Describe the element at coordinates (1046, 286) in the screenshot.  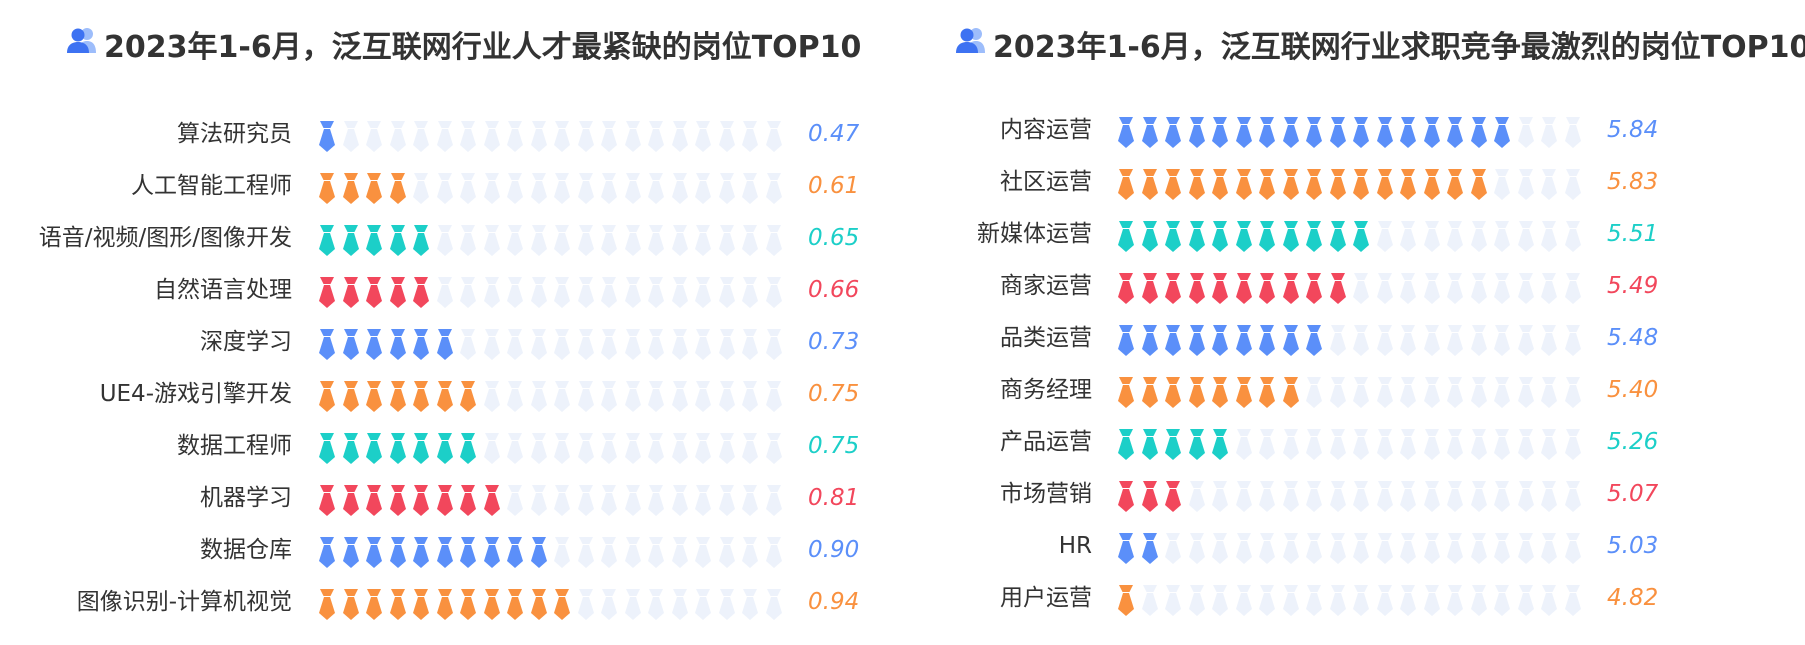
I see `category-label: 商家运营` at that location.